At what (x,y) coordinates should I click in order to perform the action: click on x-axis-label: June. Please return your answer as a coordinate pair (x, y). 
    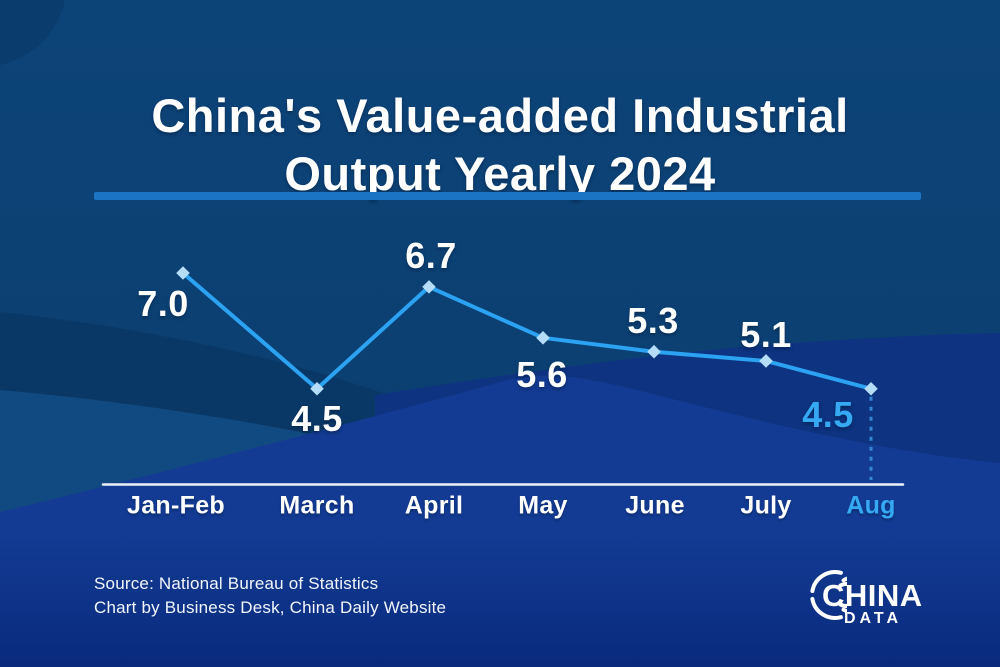
    Looking at the image, I should click on (655, 505).